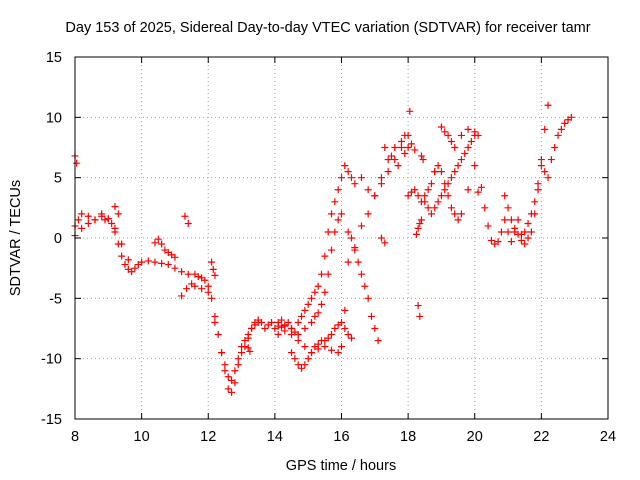 The image size is (640, 480). What do you see at coordinates (408, 437) in the screenshot?
I see `x-tick-label: 18` at bounding box center [408, 437].